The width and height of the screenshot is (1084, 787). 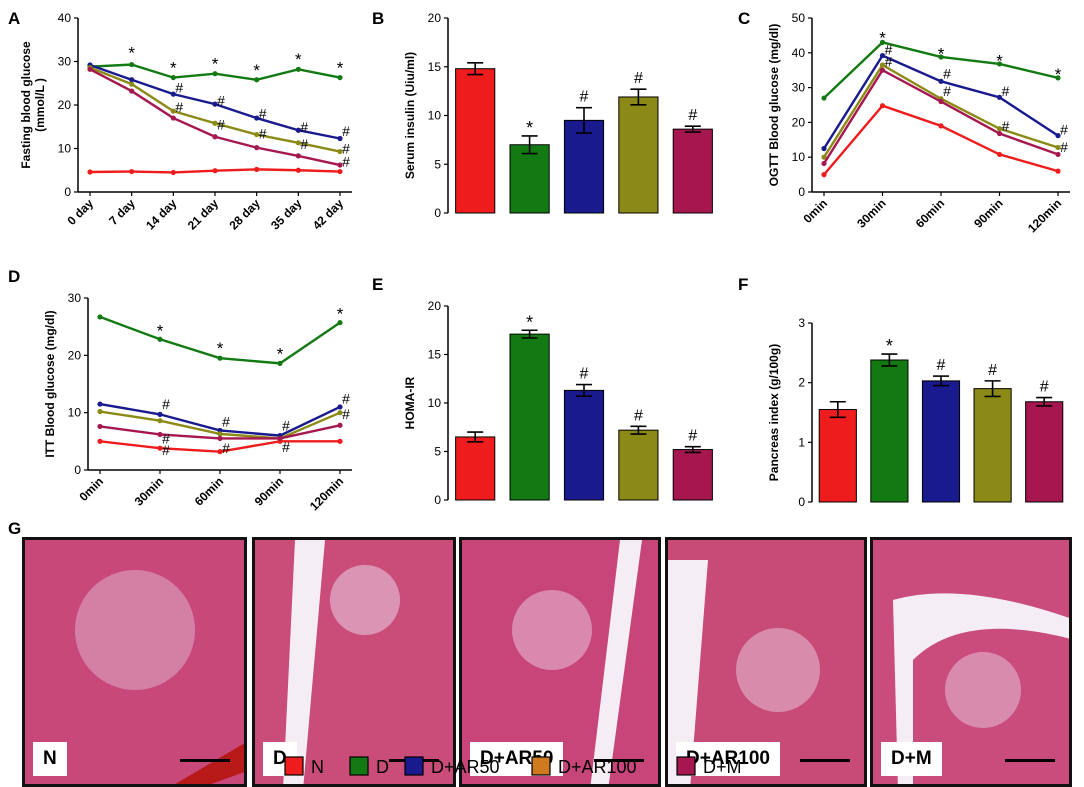 I want to click on y-tick-label: 3, so click(x=801, y=323).